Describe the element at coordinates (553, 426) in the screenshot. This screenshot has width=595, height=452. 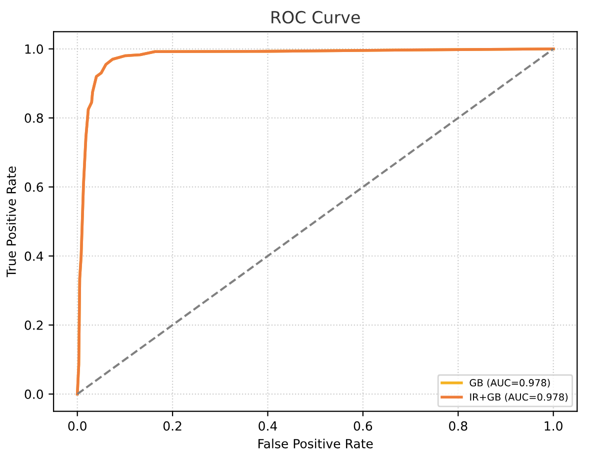
I see `x-tick-label: 1.0` at that location.